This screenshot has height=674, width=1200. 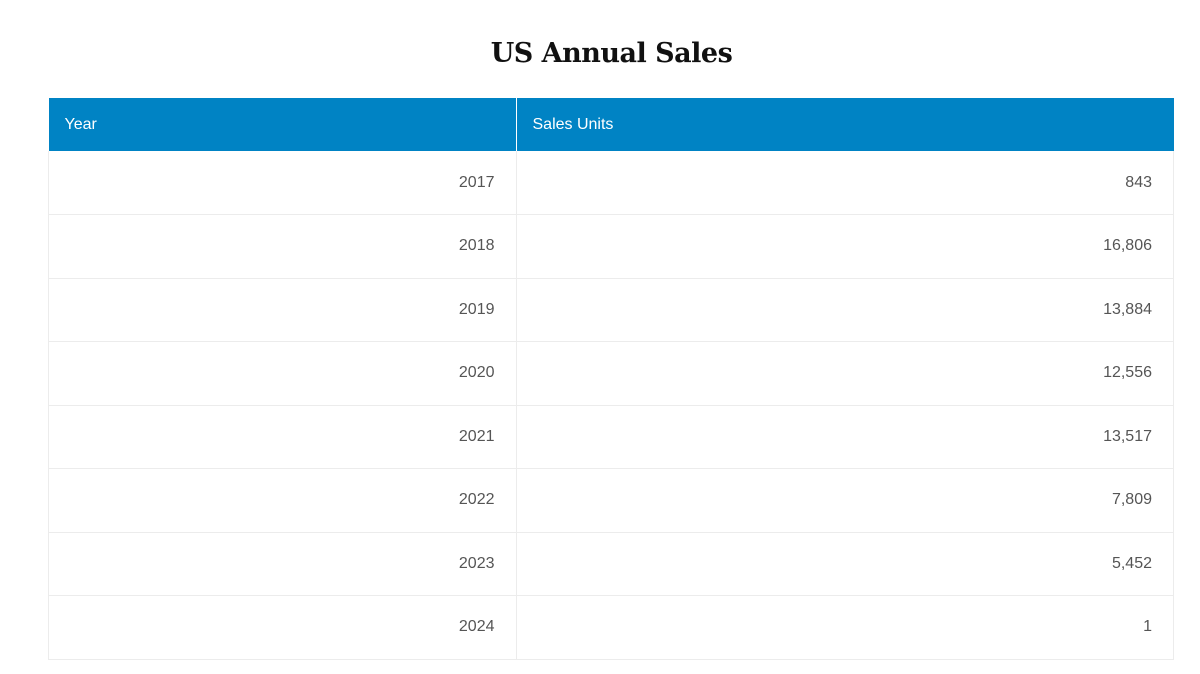 I want to click on column-header-year: Year, so click(x=282, y=124).